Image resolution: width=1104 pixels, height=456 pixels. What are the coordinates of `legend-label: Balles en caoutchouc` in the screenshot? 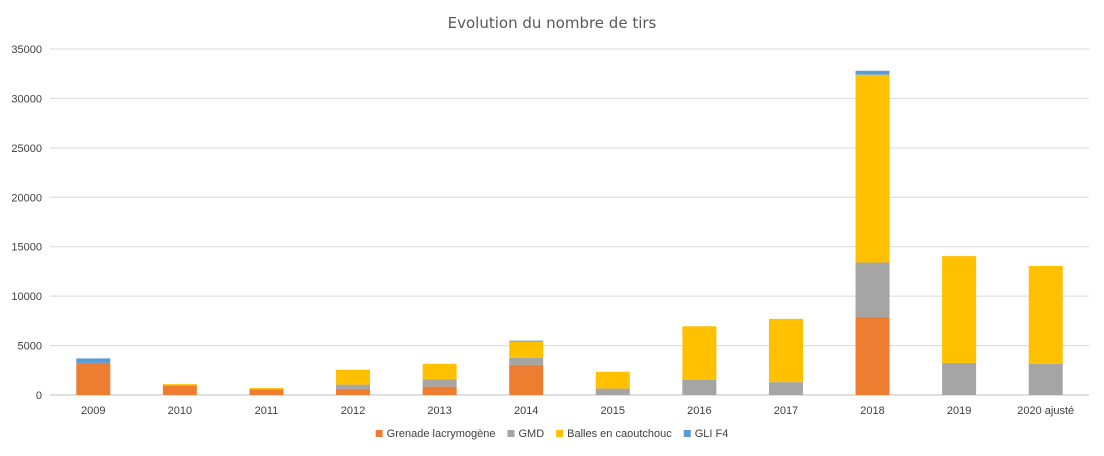 It's located at (619, 434).